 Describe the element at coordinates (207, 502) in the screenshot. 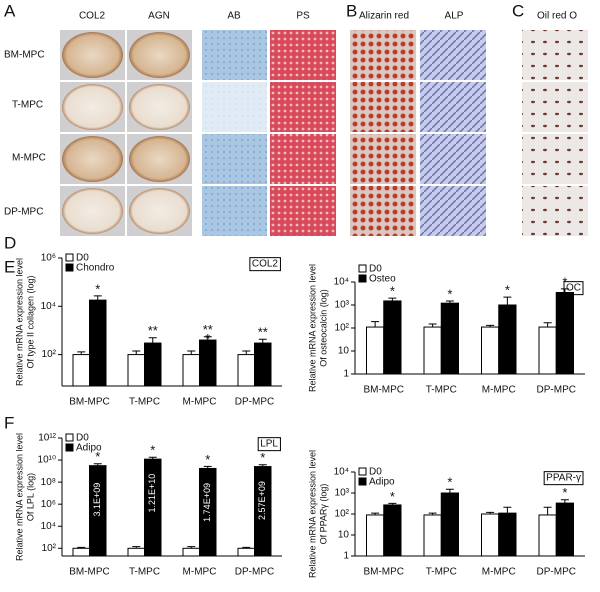

I see `value-label: 1.74E+09` at that location.